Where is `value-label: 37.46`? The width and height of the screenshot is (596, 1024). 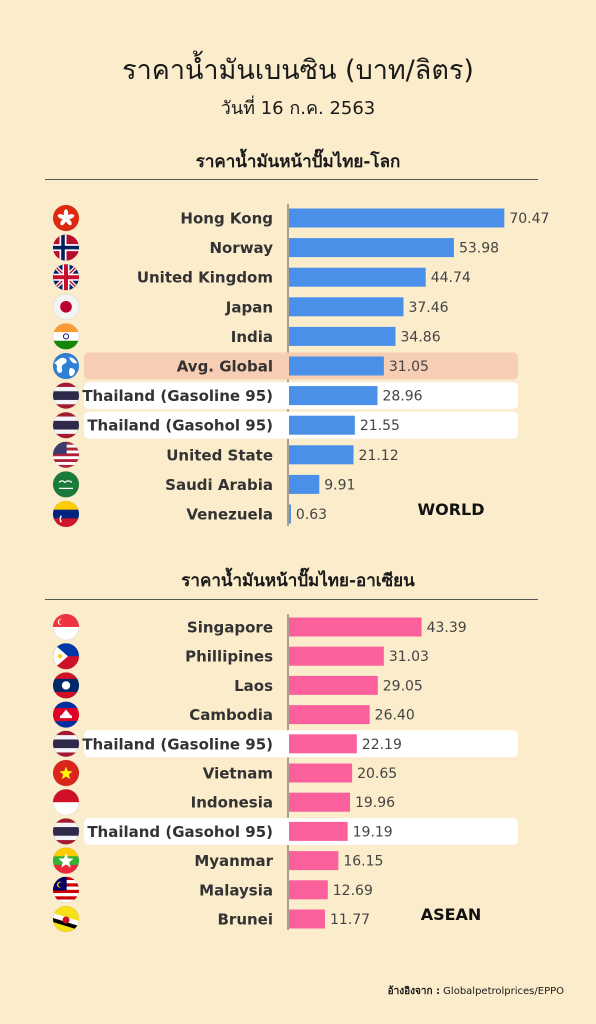 value-label: 37.46 is located at coordinates (428, 308).